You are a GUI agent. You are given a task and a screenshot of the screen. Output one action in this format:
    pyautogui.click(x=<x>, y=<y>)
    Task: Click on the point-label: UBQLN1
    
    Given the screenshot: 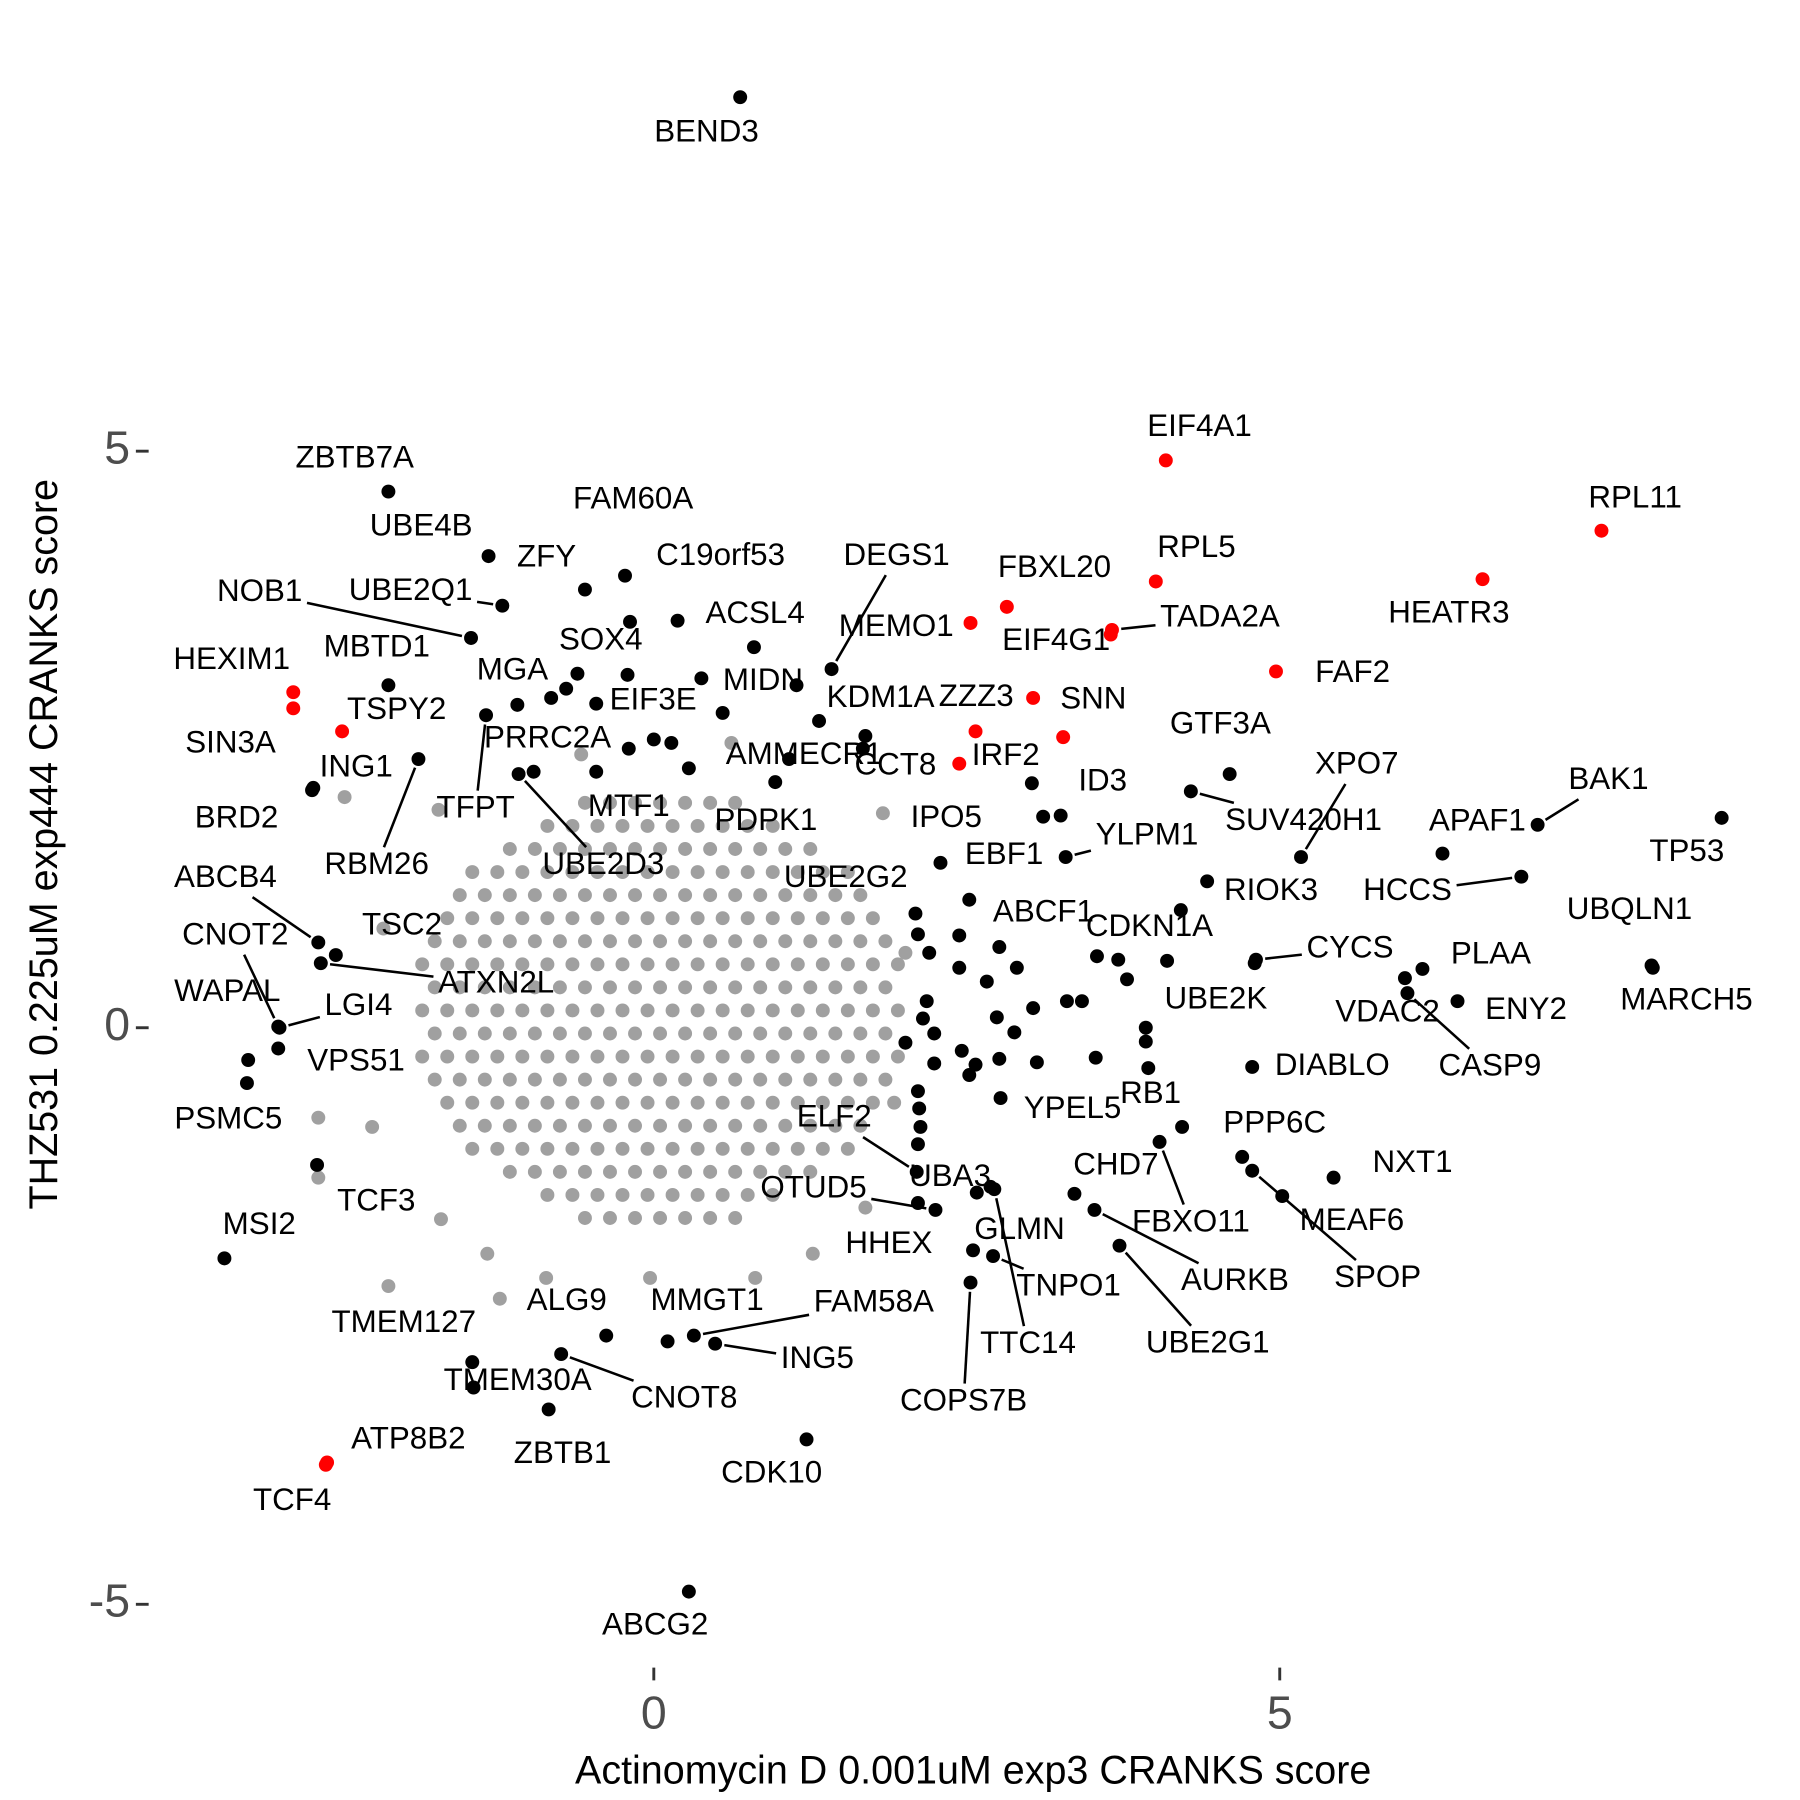 What is the action you would take?
    pyautogui.click(x=1629, y=908)
    